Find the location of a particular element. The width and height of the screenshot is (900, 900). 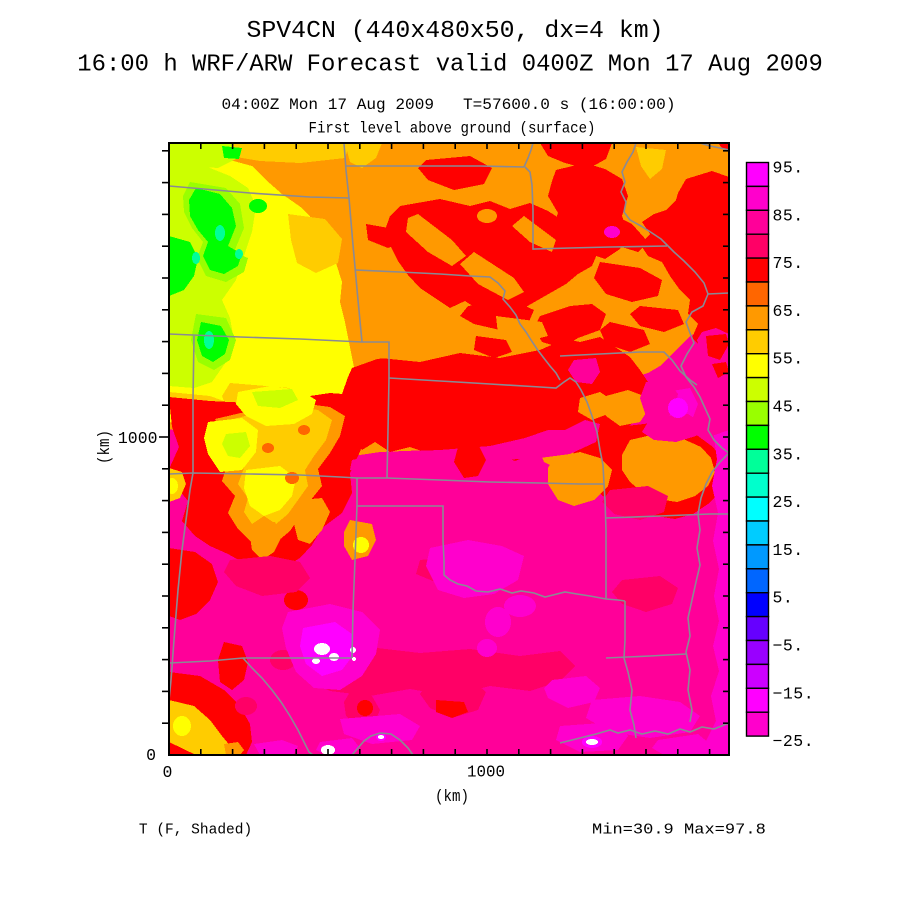

svg-text: −25. is located at coordinates (794, 741).